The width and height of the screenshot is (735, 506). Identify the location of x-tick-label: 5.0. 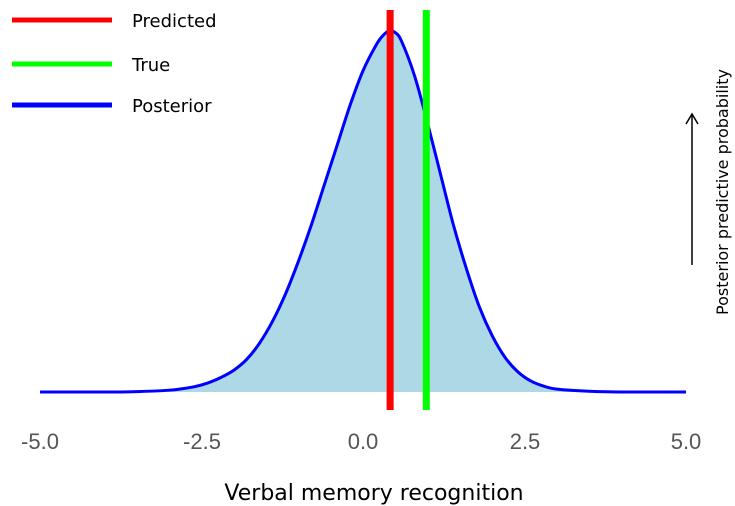
(686, 441).